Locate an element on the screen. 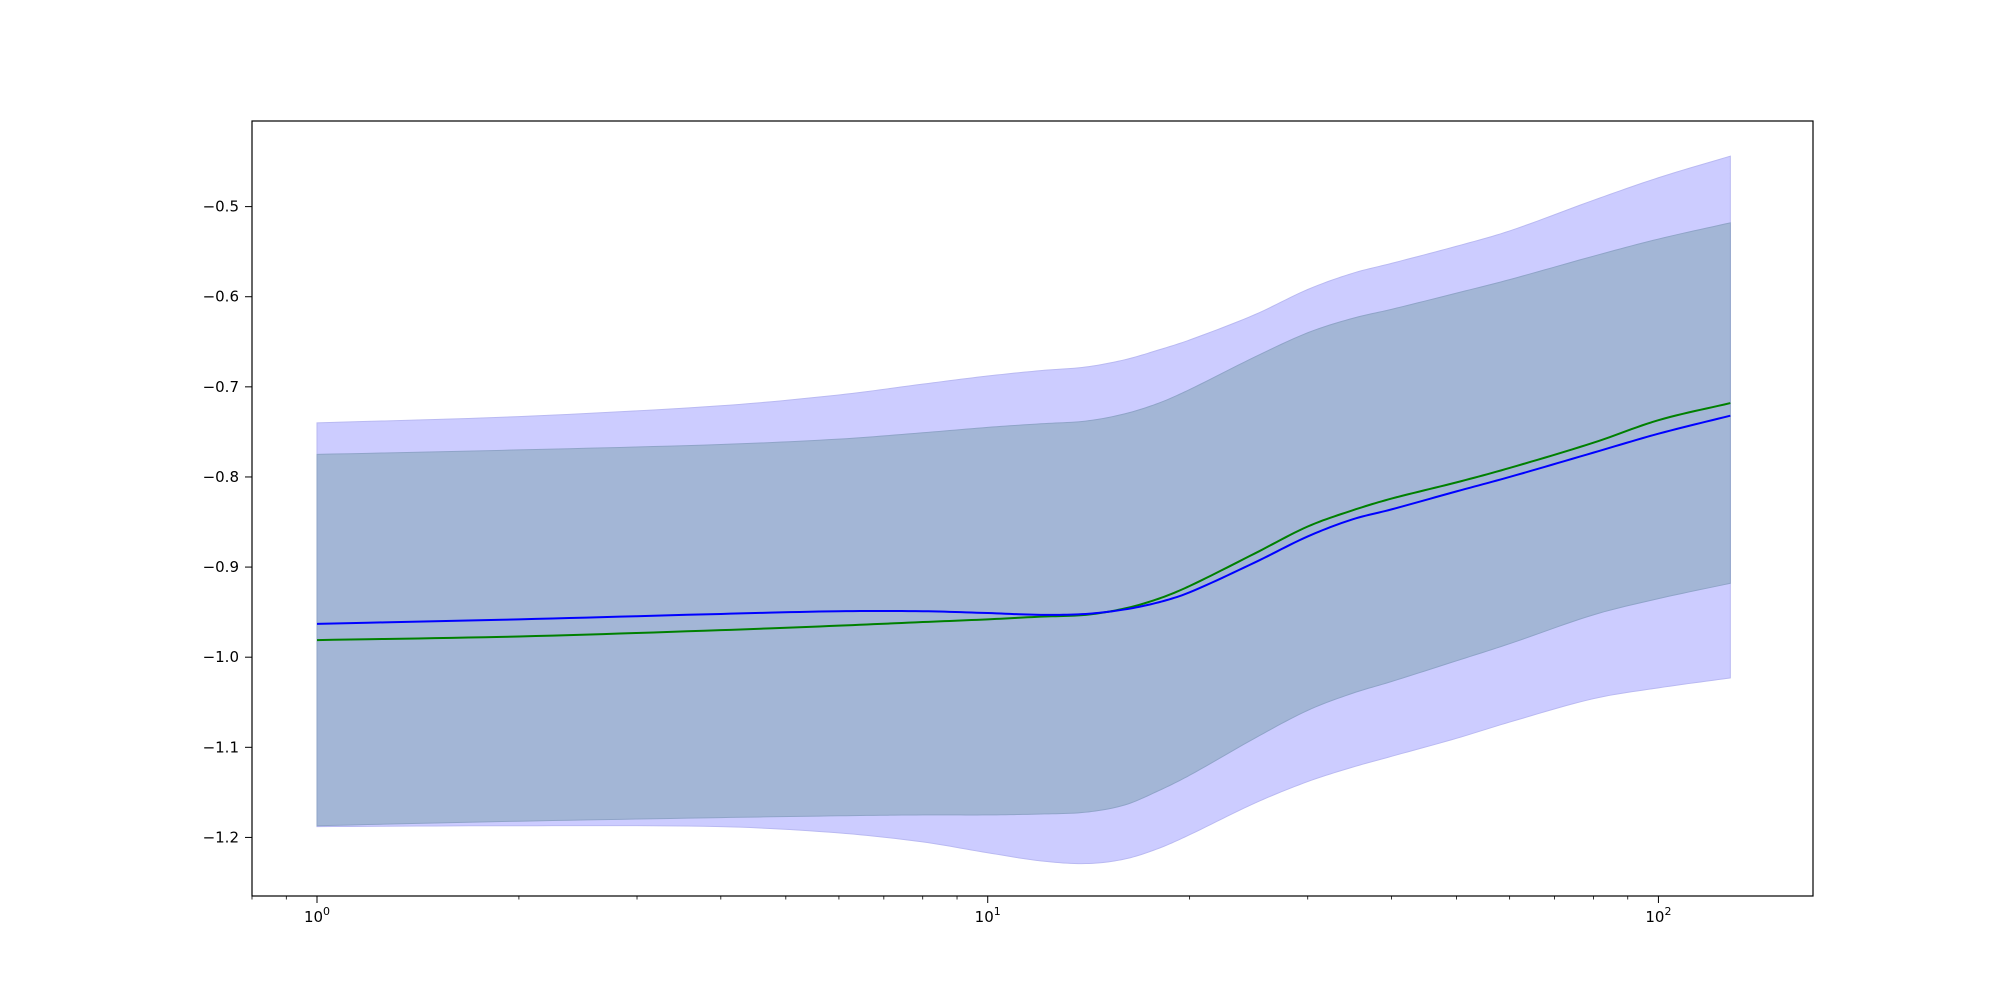 This screenshot has width=2000, height=1005. x-tick-label: 10¹ is located at coordinates (988, 915).